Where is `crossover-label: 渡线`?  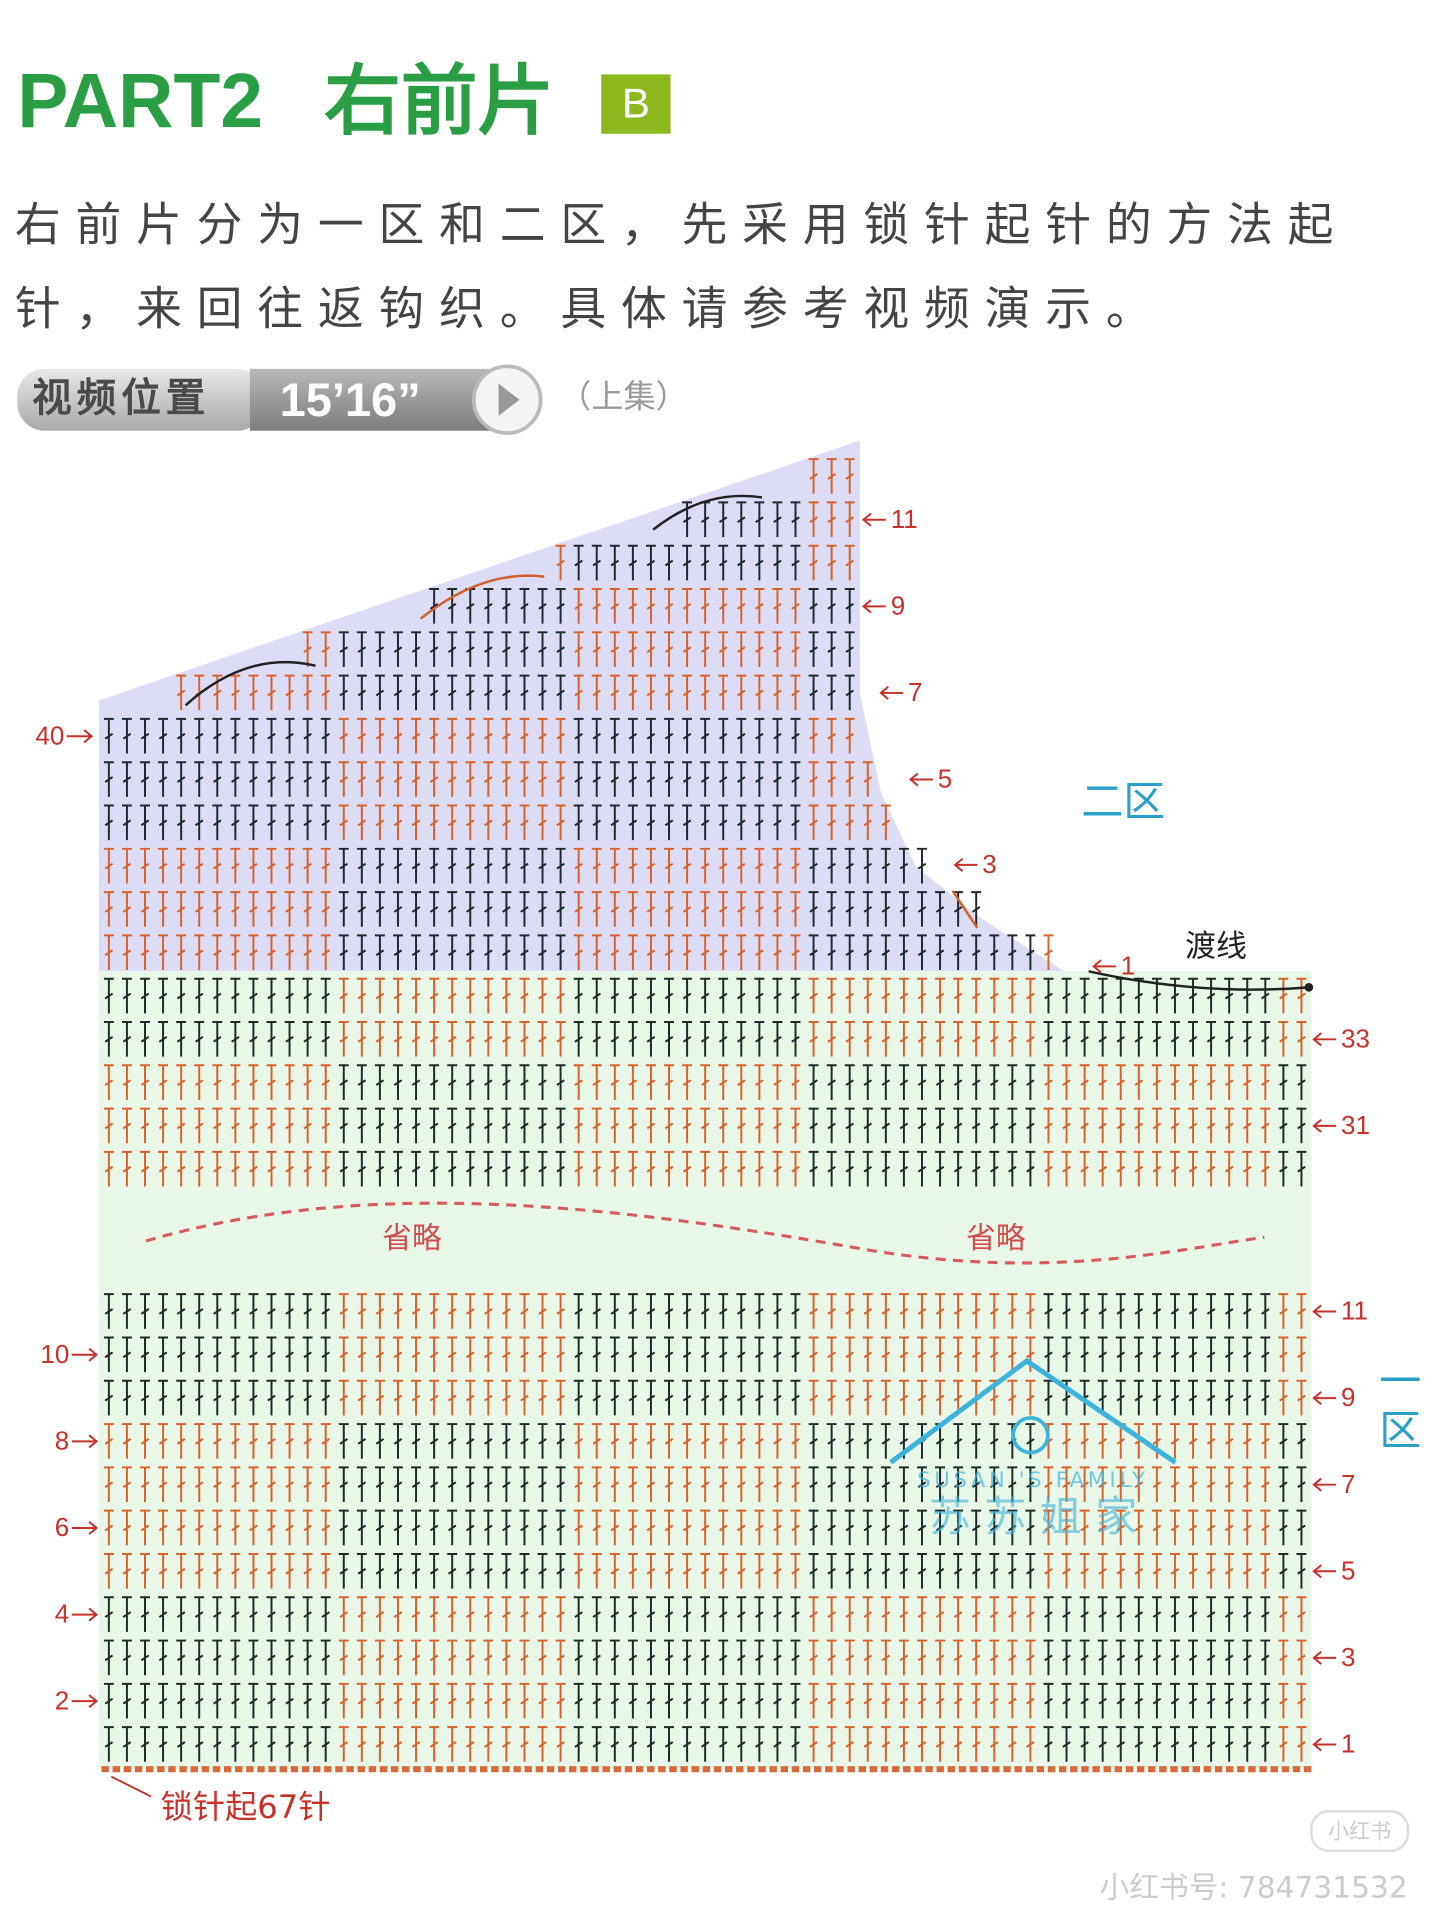 crossover-label: 渡线 is located at coordinates (1216, 946).